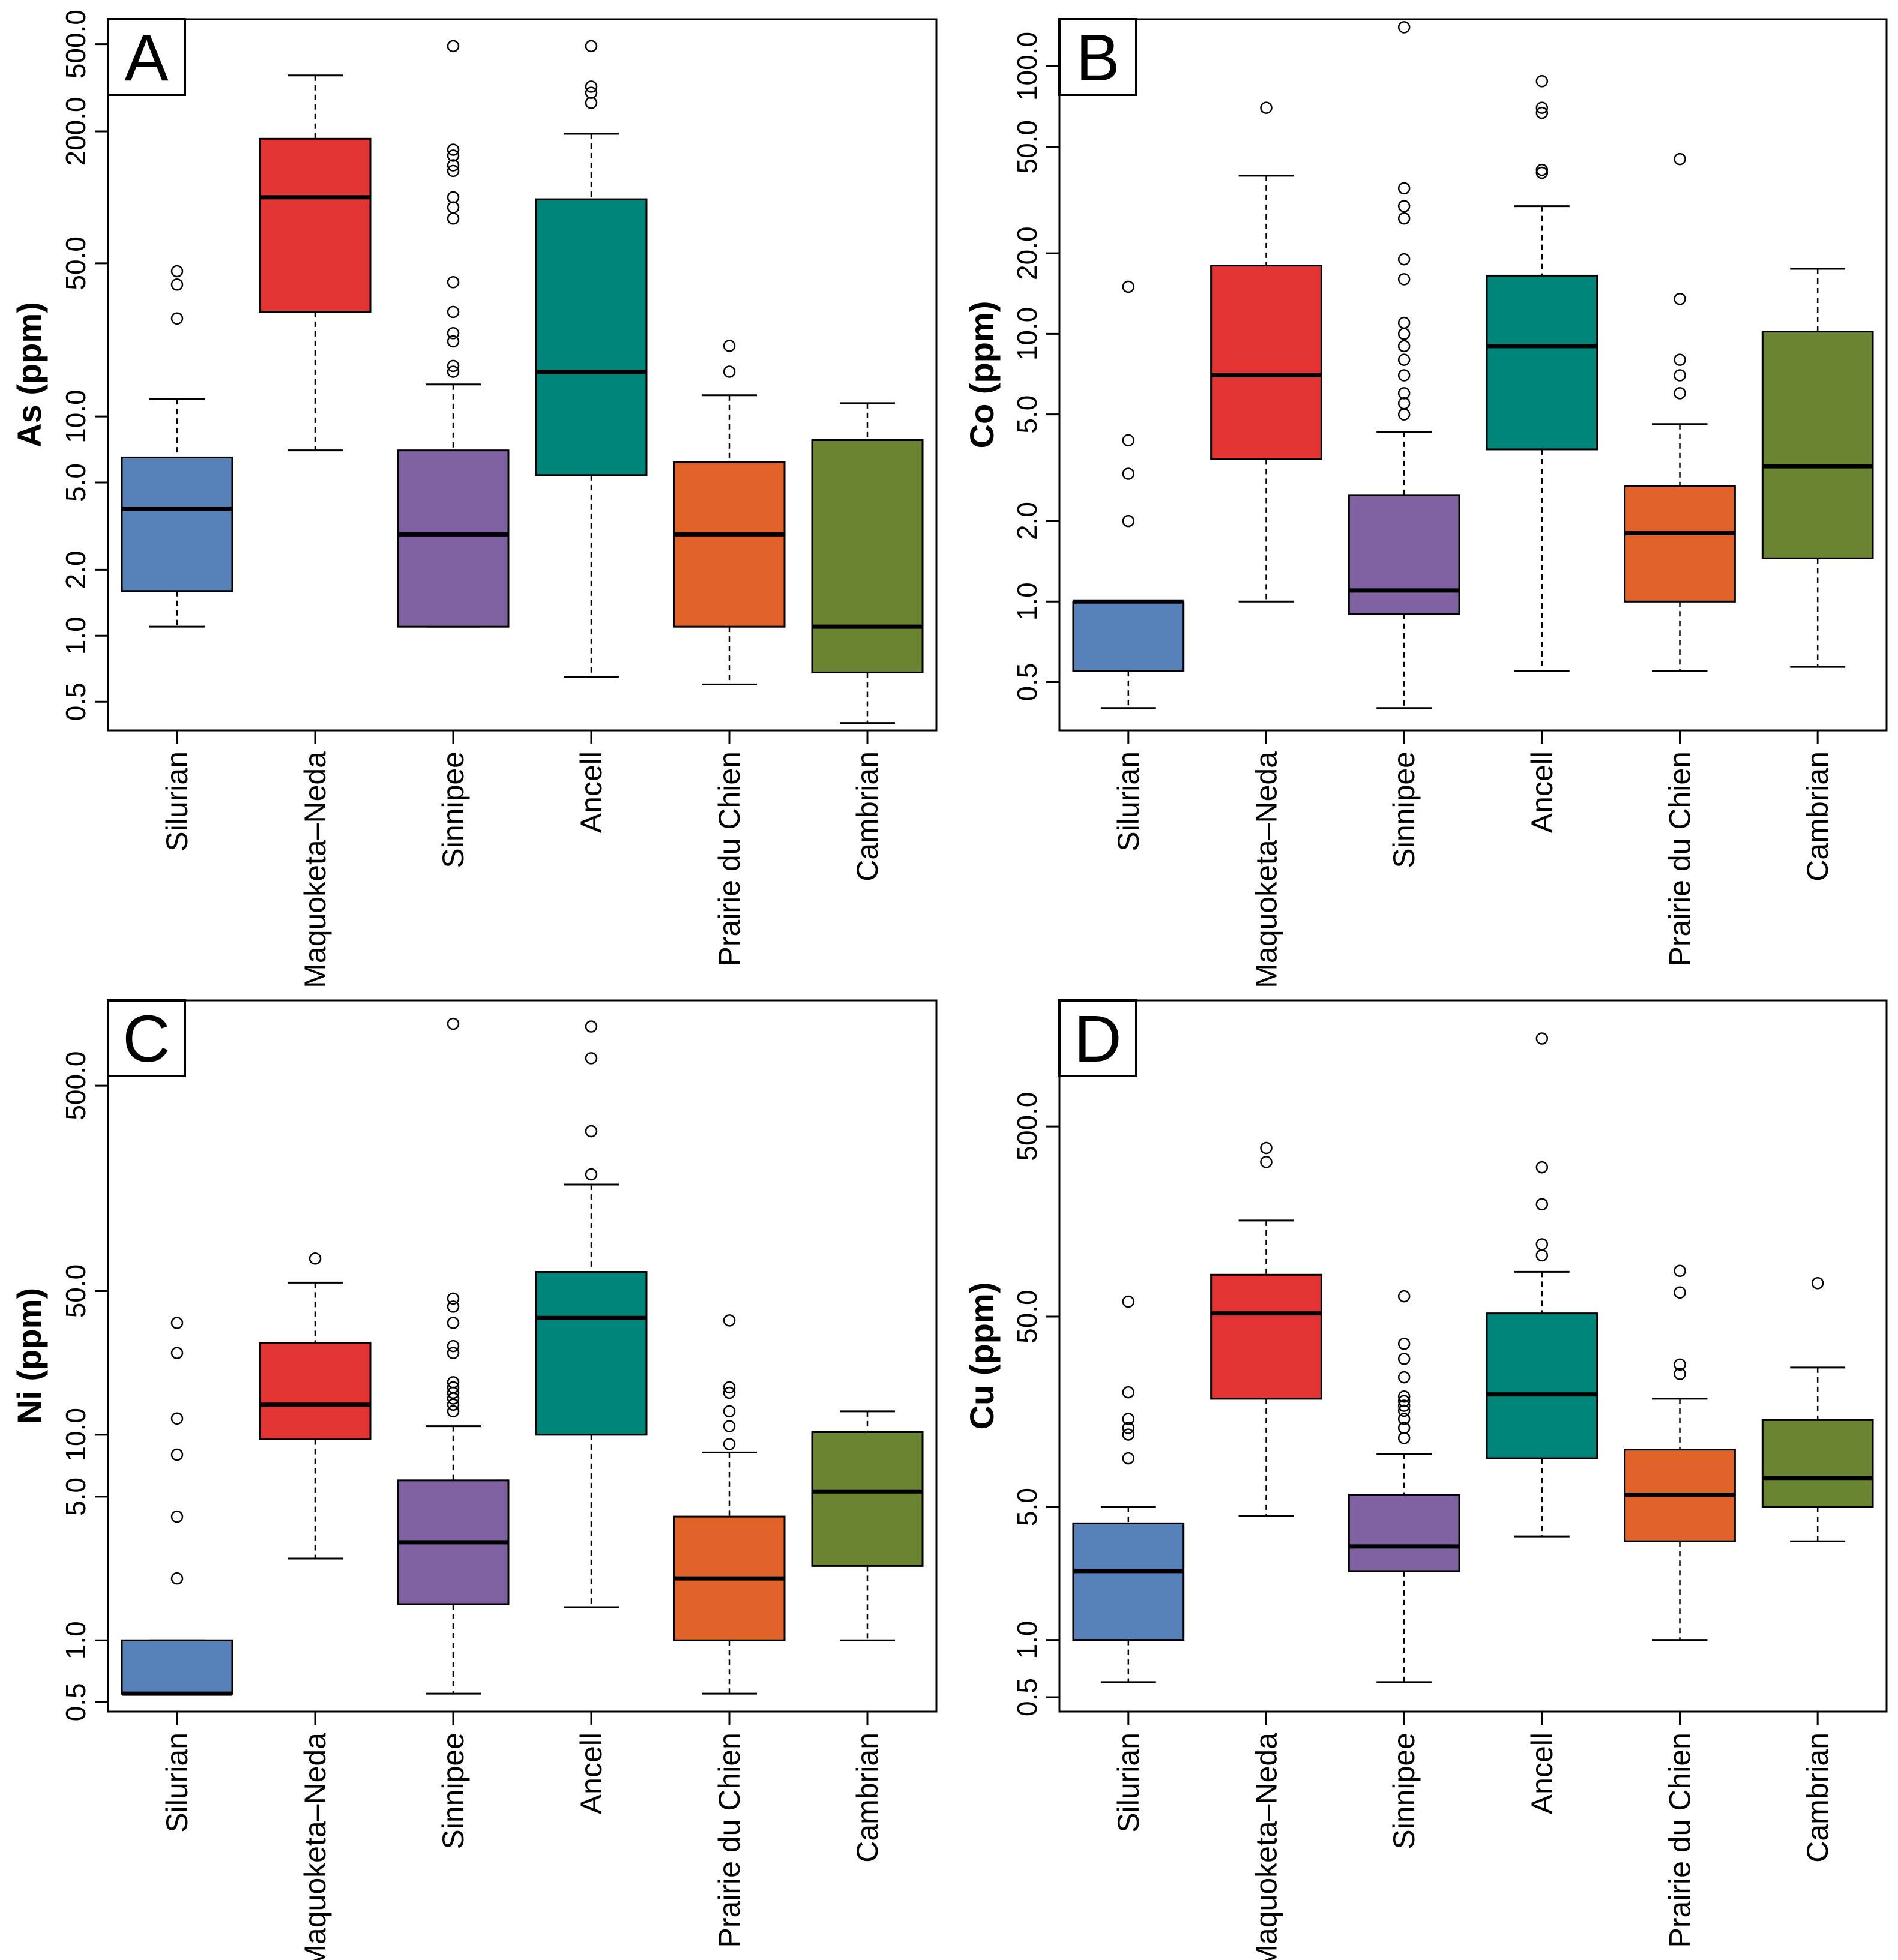  Describe the element at coordinates (177, 801) in the screenshot. I see `panel-a-x-tick-label-silurian: Silurian` at that location.